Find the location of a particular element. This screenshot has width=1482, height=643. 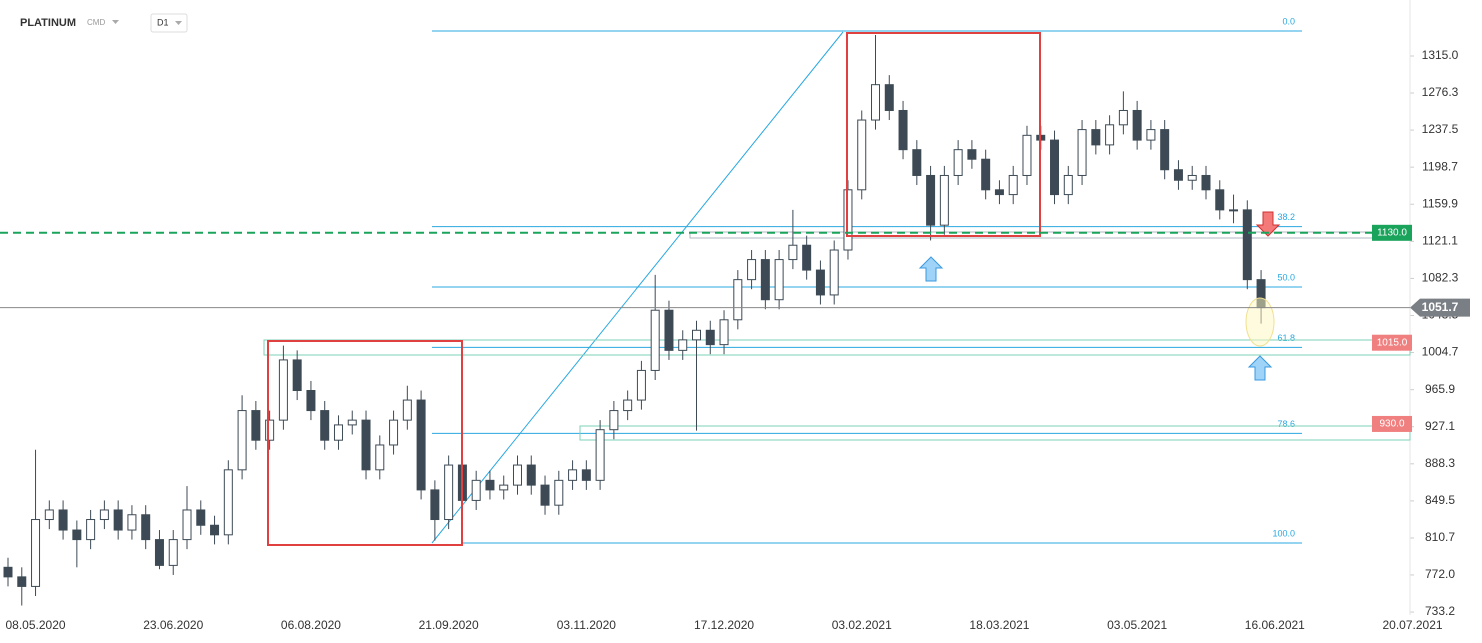

interval-selector is located at coordinates (169, 23).